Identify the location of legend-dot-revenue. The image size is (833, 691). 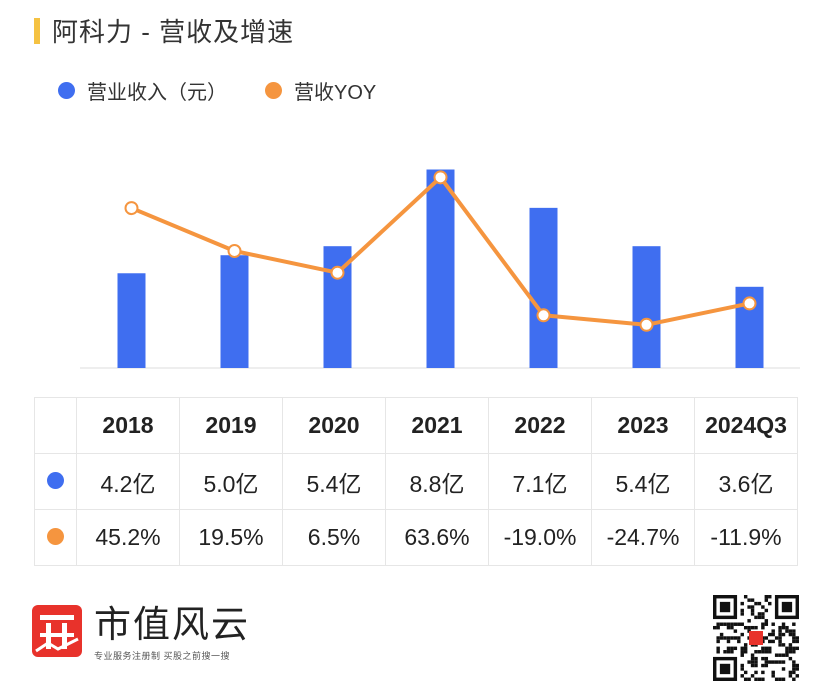
(66, 90).